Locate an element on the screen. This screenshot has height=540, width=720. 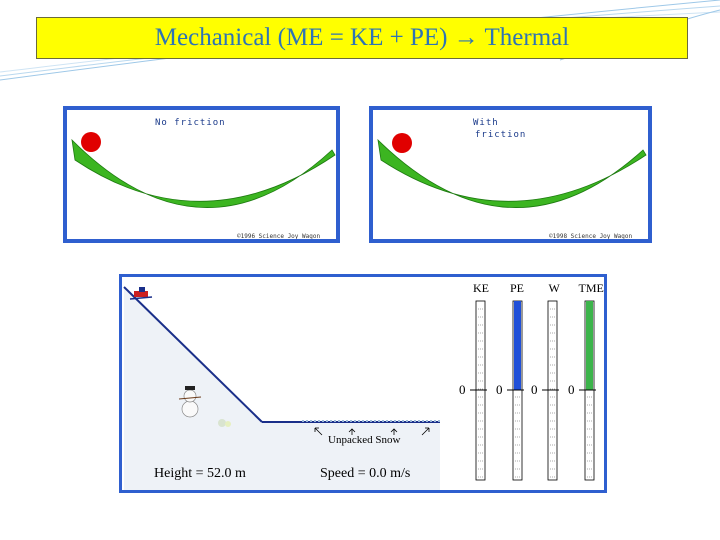
energy-bar-tme is located at coordinates (589, 345).